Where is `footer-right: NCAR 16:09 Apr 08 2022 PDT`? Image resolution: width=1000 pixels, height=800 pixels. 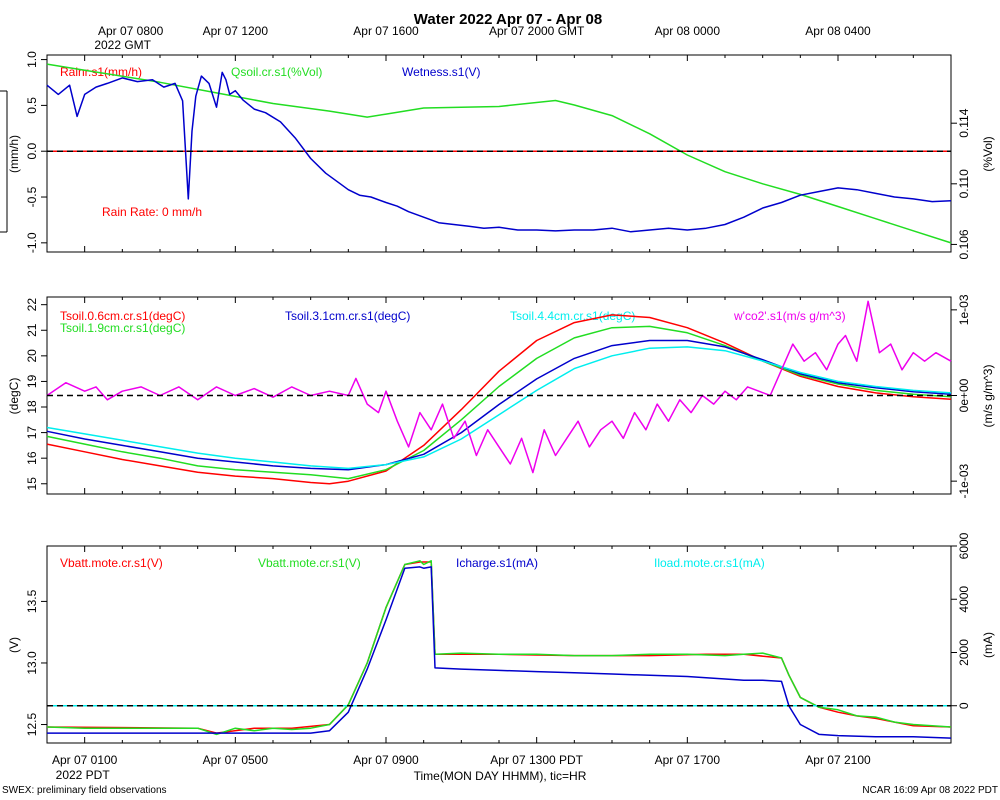
footer-right: NCAR 16:09 Apr 08 2022 PDT is located at coordinates (930, 790).